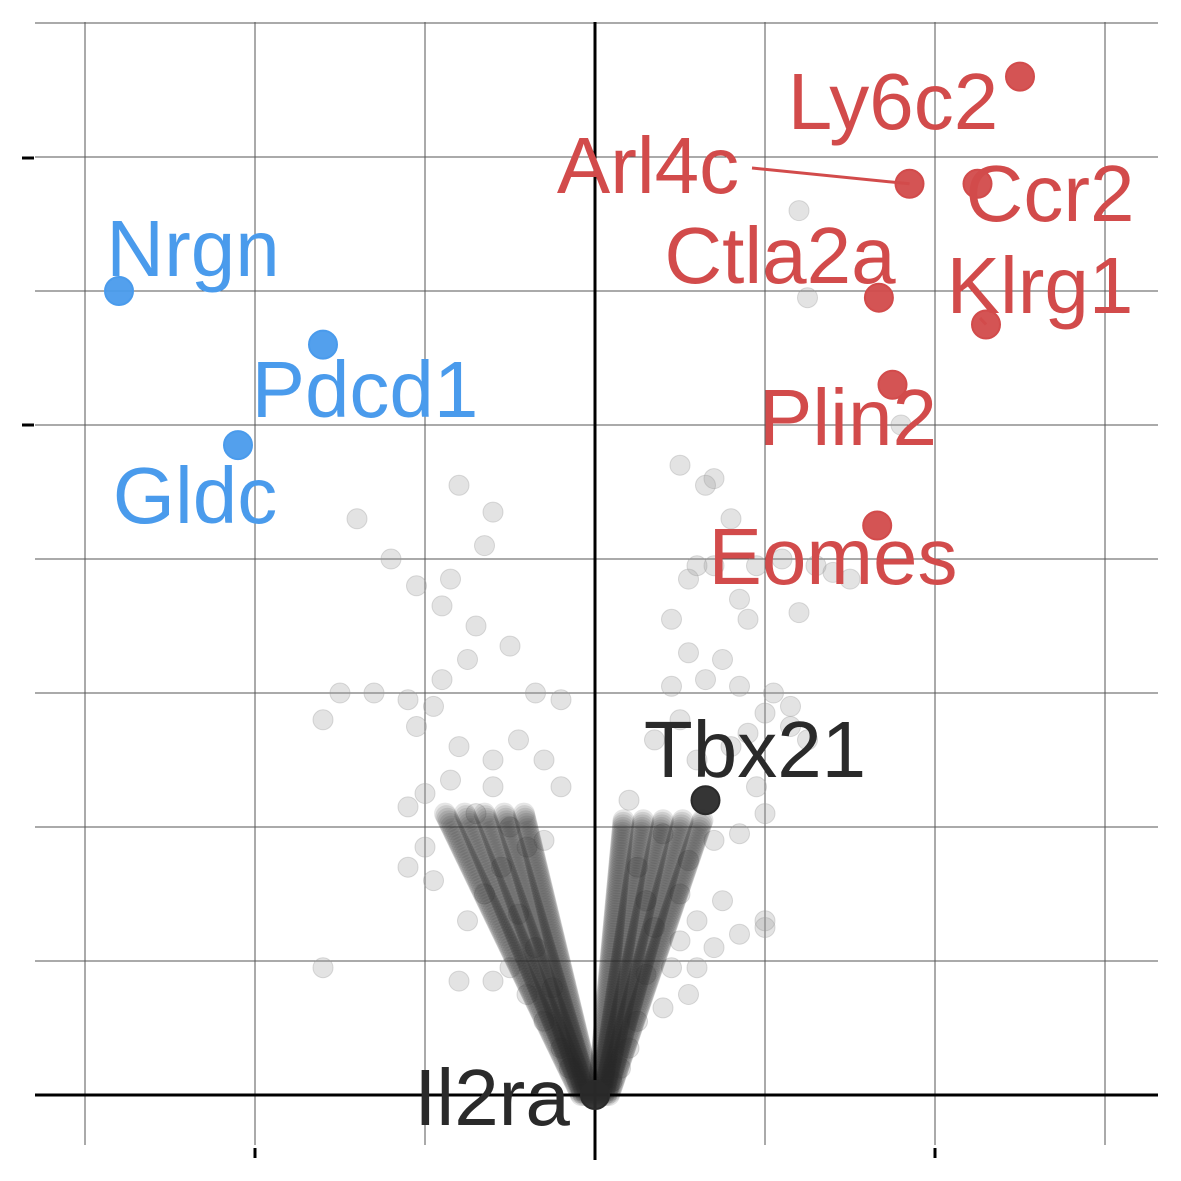  I want to click on label-ccr2: Ccr2, so click(1050, 193).